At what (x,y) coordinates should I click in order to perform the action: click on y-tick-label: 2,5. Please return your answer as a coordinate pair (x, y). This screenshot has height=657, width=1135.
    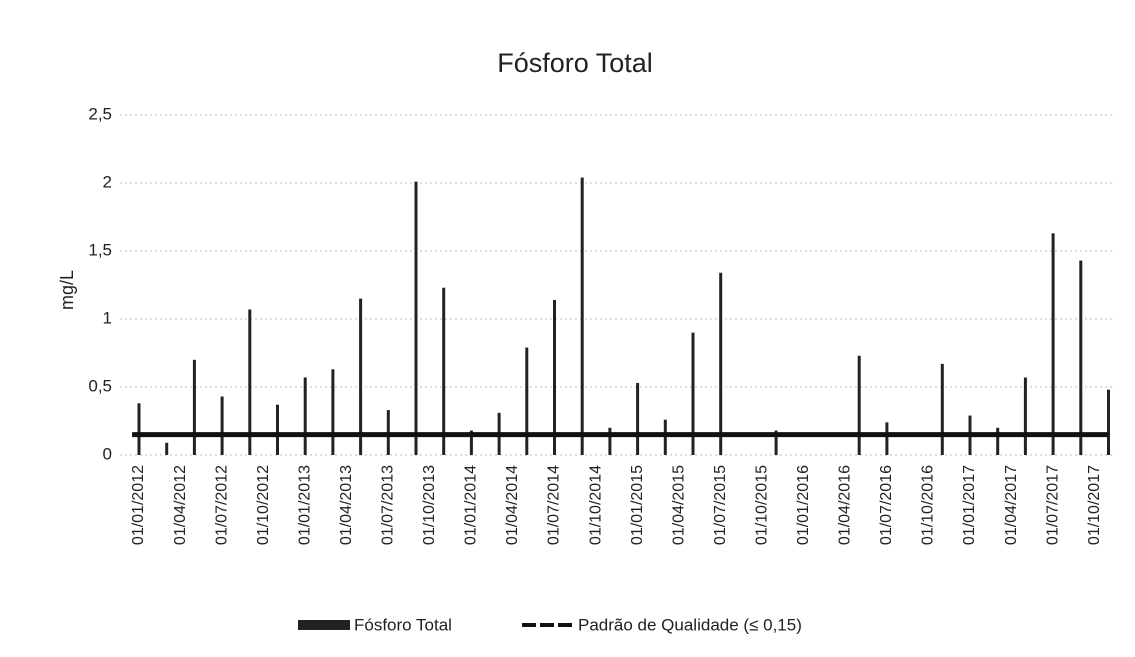
    Looking at the image, I should click on (100, 113).